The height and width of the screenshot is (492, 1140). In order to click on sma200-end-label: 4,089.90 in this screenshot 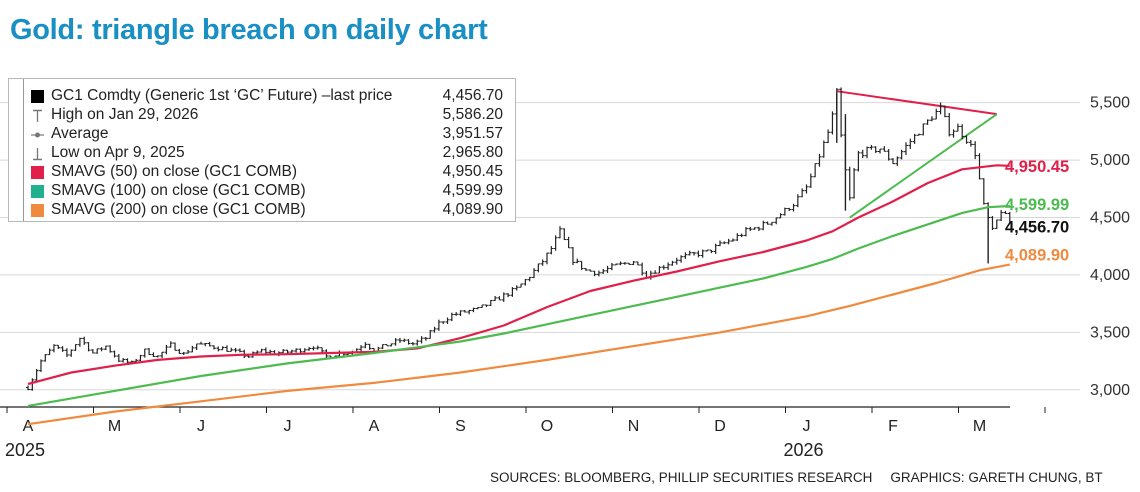, I will do `click(1037, 256)`.